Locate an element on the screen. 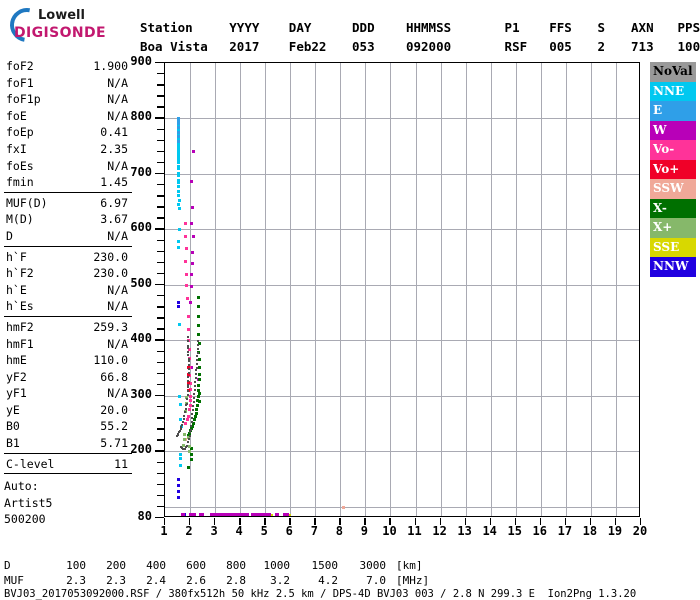  gridline-horizontal is located at coordinates (402, 230).